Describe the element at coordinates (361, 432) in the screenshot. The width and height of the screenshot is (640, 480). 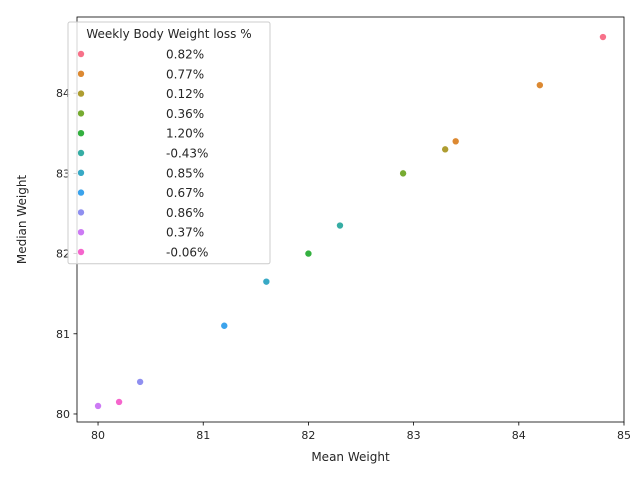
I see `x-axis: 80 81 82 83 84 85` at that location.